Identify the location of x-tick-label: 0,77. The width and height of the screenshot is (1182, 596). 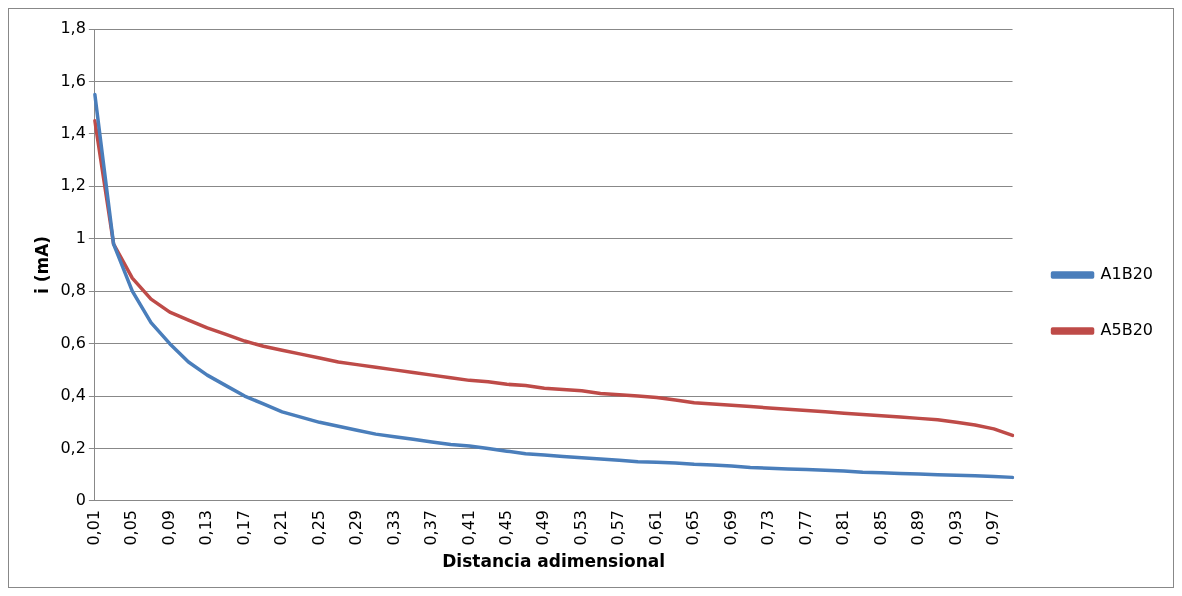
(805, 527).